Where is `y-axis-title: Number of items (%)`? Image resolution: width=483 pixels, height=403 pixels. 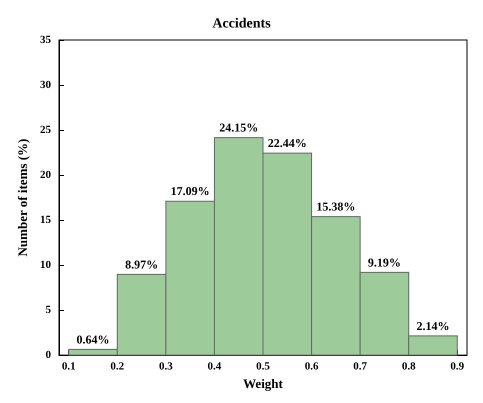
y-axis-title: Number of items (%) is located at coordinates (22, 197).